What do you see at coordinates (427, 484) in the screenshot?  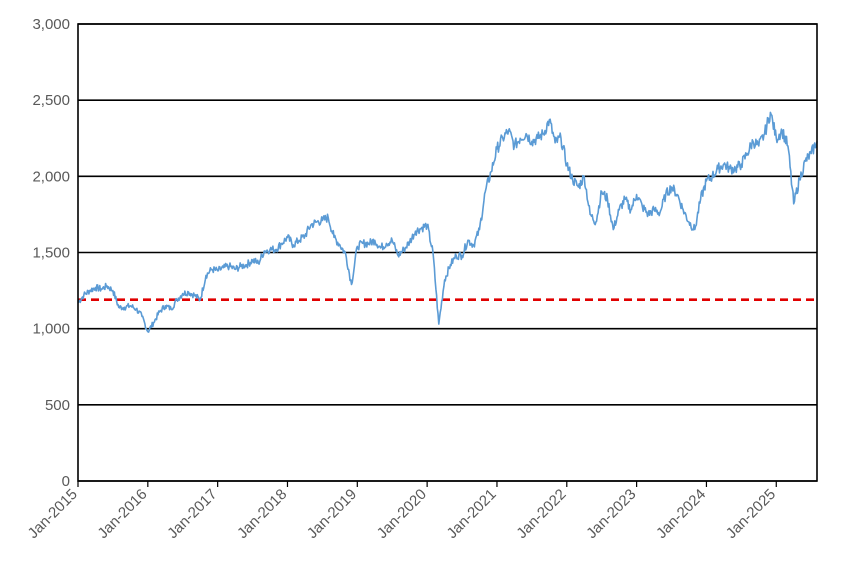 I see `x-axis-ticks` at bounding box center [427, 484].